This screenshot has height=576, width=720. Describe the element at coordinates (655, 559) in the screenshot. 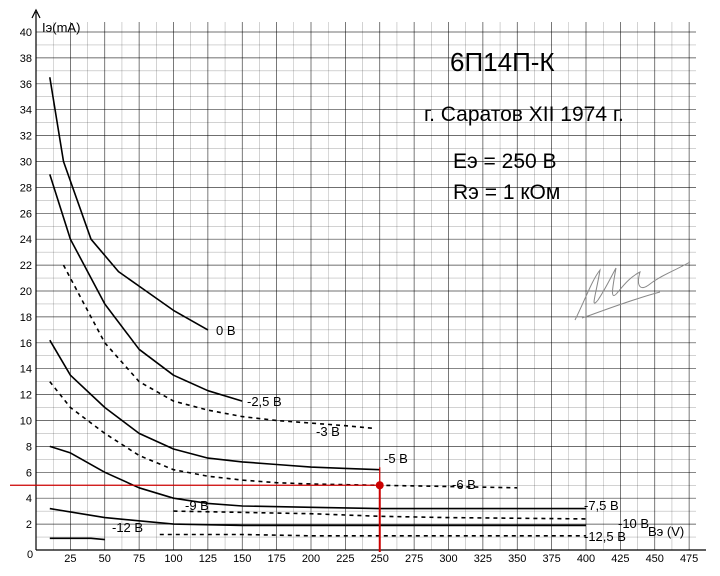

I see `x-tick-label: 450` at that location.